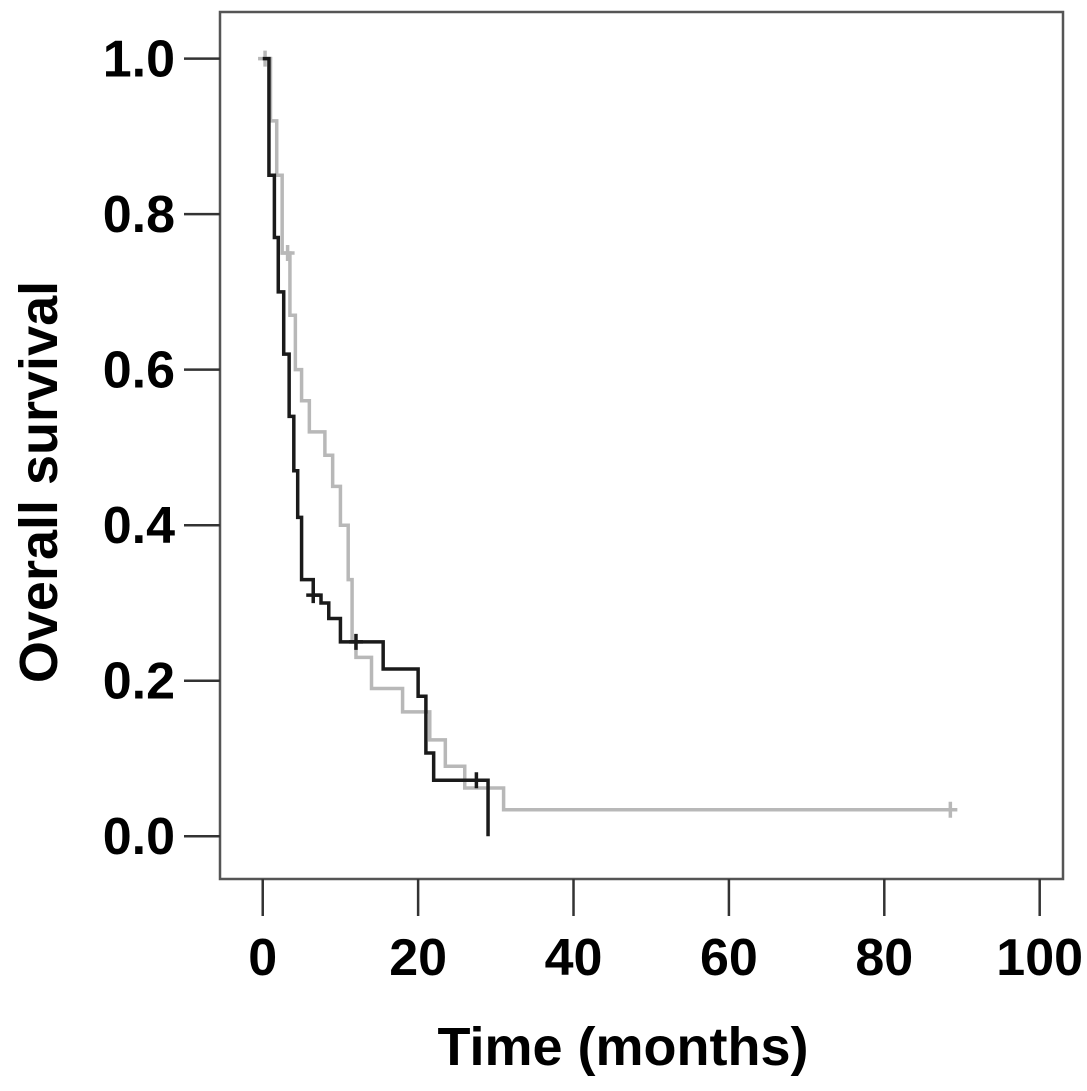 Image resolution: width=1087 pixels, height=1091 pixels. What do you see at coordinates (574, 958) in the screenshot?
I see `x-tick-label: 40` at bounding box center [574, 958].